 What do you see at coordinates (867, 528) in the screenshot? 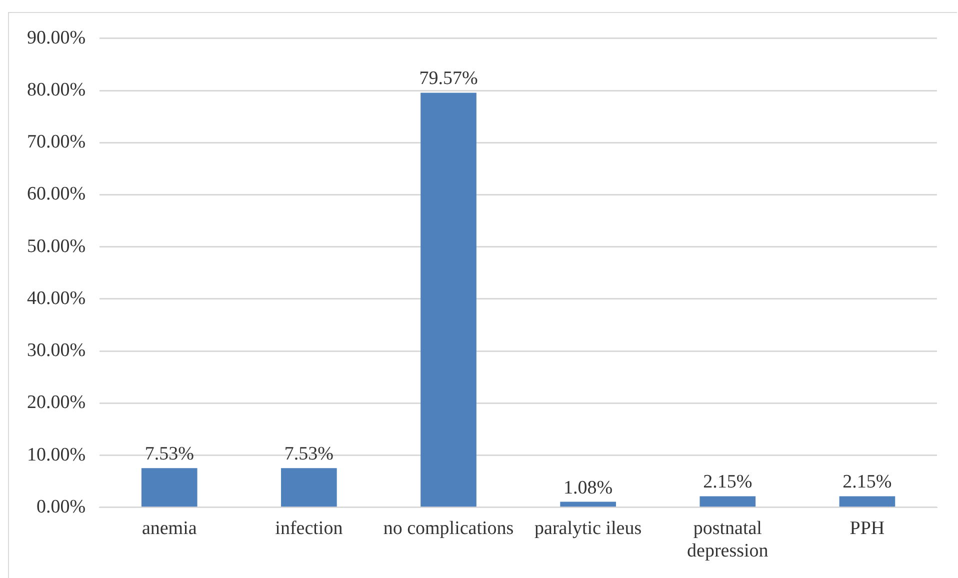
I see `x-tick-label: PPH` at bounding box center [867, 528].